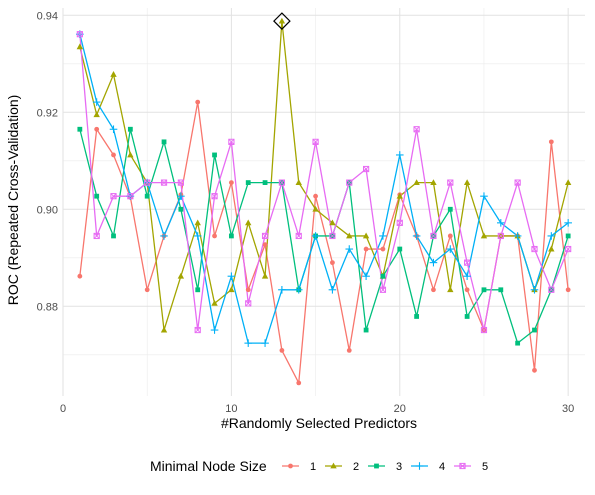  I want to click on legend-item-1: 1, so click(299, 467).